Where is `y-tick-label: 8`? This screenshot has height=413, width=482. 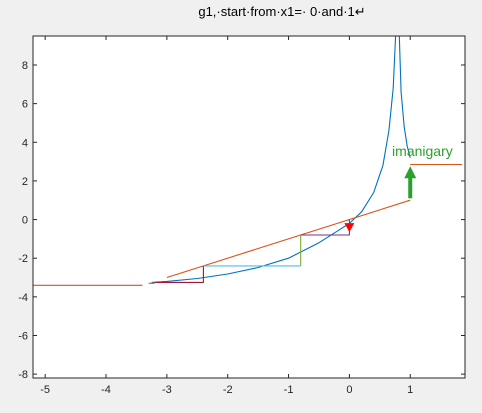 y-tick-label: 8 is located at coordinates (25, 66).